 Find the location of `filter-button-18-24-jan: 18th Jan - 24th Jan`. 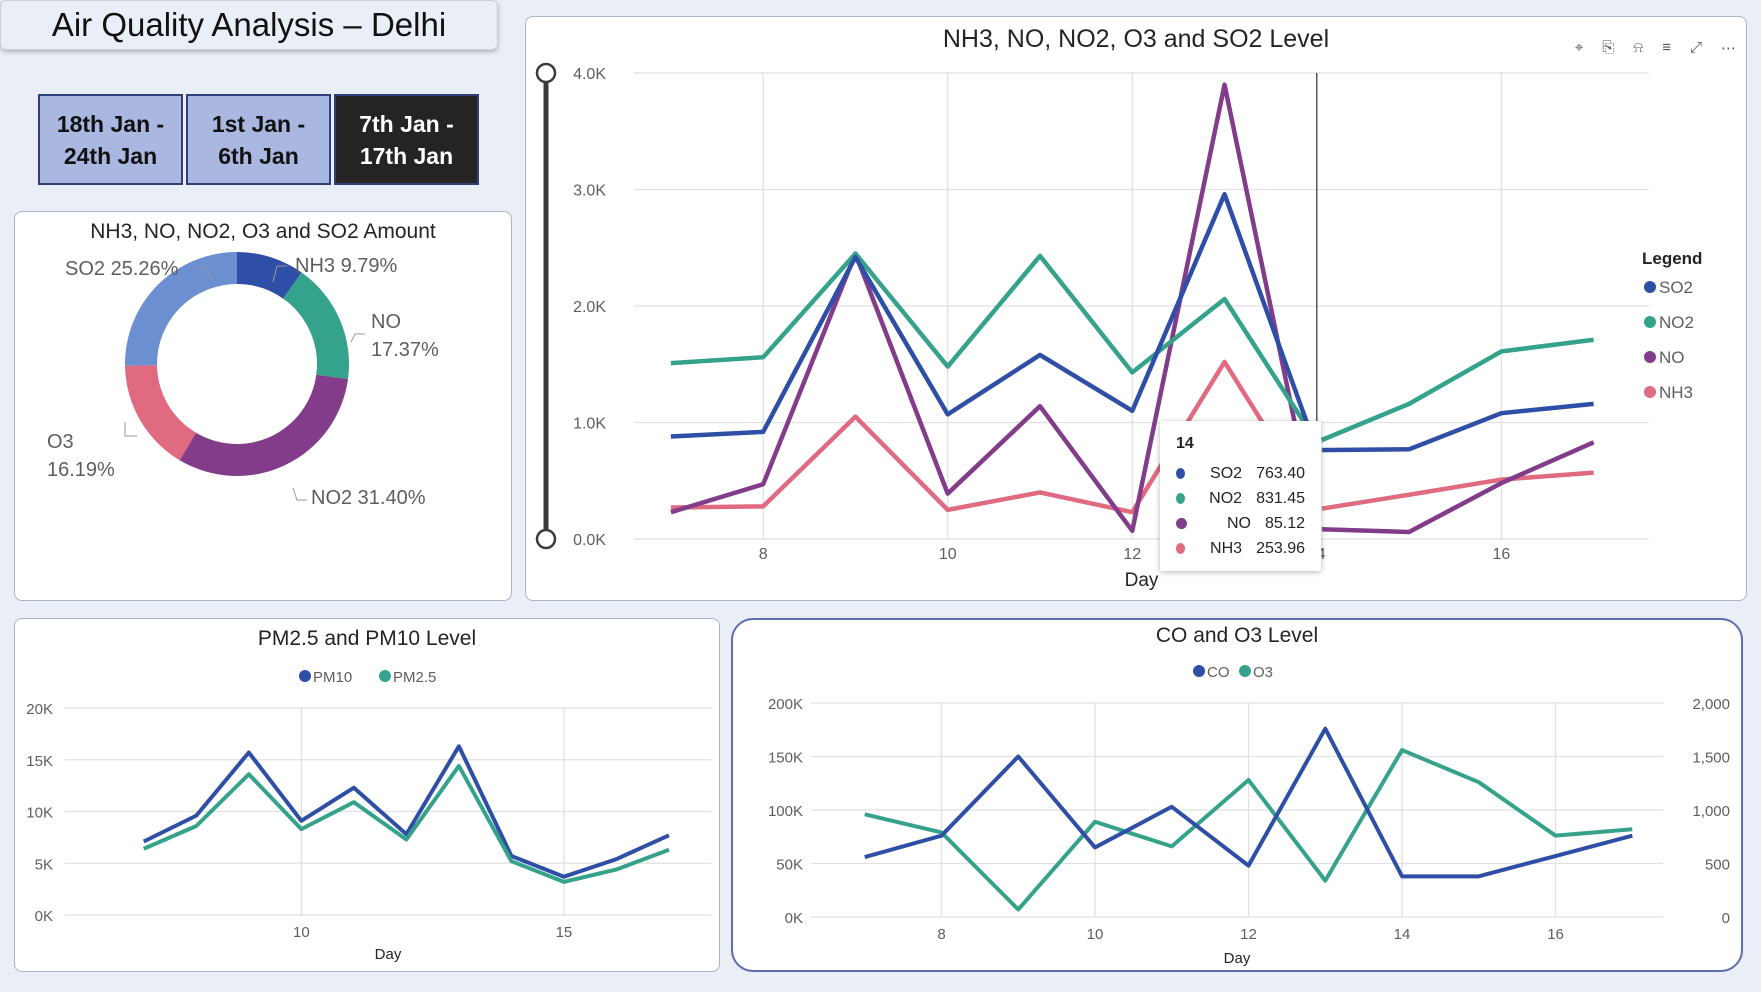

filter-button-18-24-jan: 18th Jan - 24th Jan is located at coordinates (110, 139).